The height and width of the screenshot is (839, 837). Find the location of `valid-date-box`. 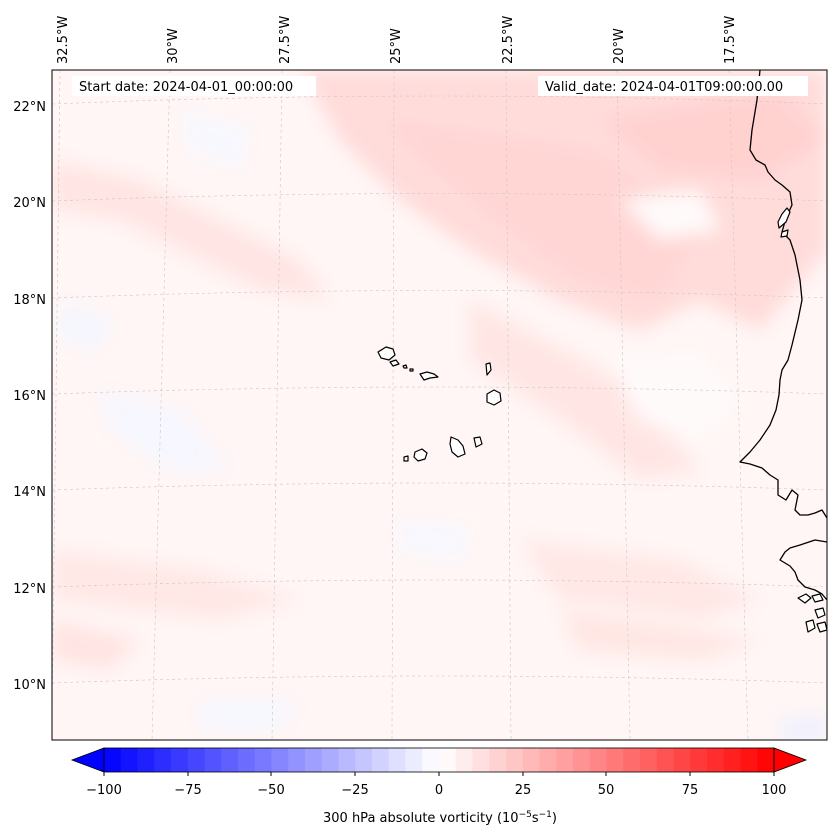

valid-date-box is located at coordinates (673, 86).